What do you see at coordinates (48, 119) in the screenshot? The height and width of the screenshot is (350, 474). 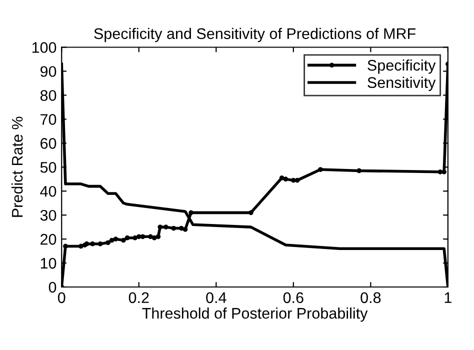 I see `y-tick-label: 70` at bounding box center [48, 119].